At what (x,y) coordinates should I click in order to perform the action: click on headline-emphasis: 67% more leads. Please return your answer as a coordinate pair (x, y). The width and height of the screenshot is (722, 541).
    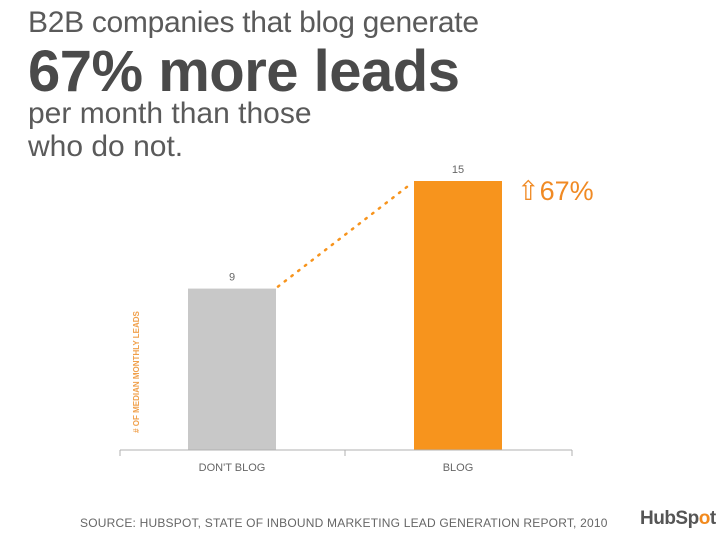
    Looking at the image, I should click on (244, 71).